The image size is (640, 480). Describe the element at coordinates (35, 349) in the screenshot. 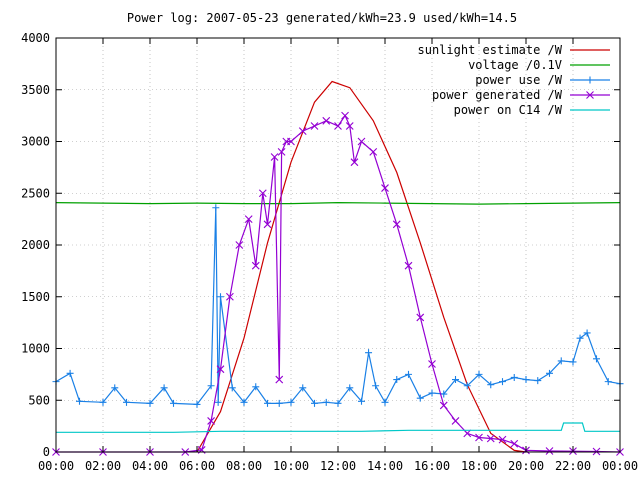

I see `y-tick-label: 1000` at that location.